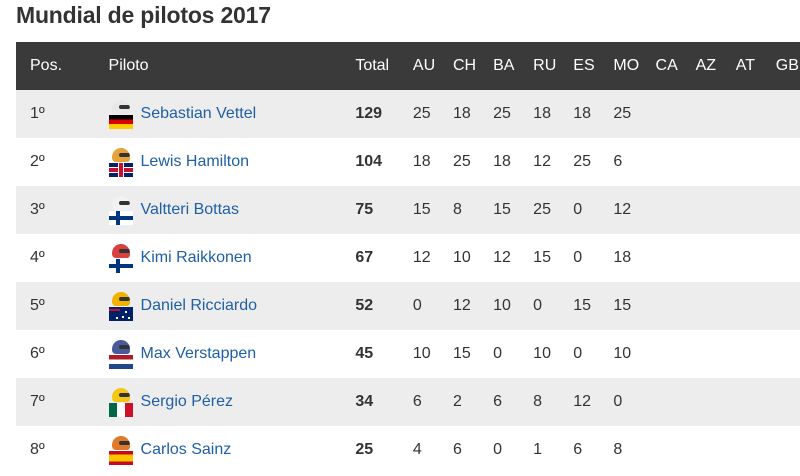 Image resolution: width=800 pixels, height=476 pixels. Describe the element at coordinates (461, 257) in the screenshot. I see `race-result-ch: 10` at that location.